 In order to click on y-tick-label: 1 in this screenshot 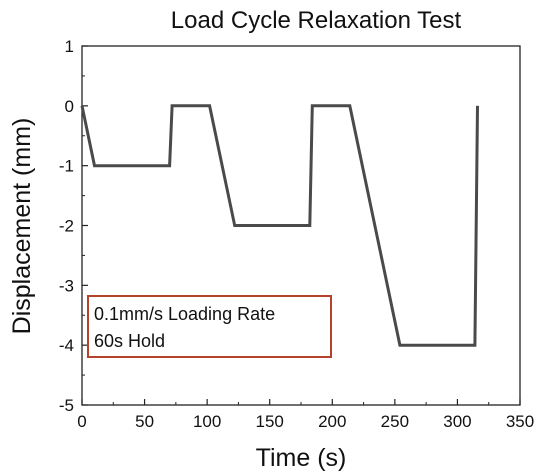, I will do `click(69, 46)`.